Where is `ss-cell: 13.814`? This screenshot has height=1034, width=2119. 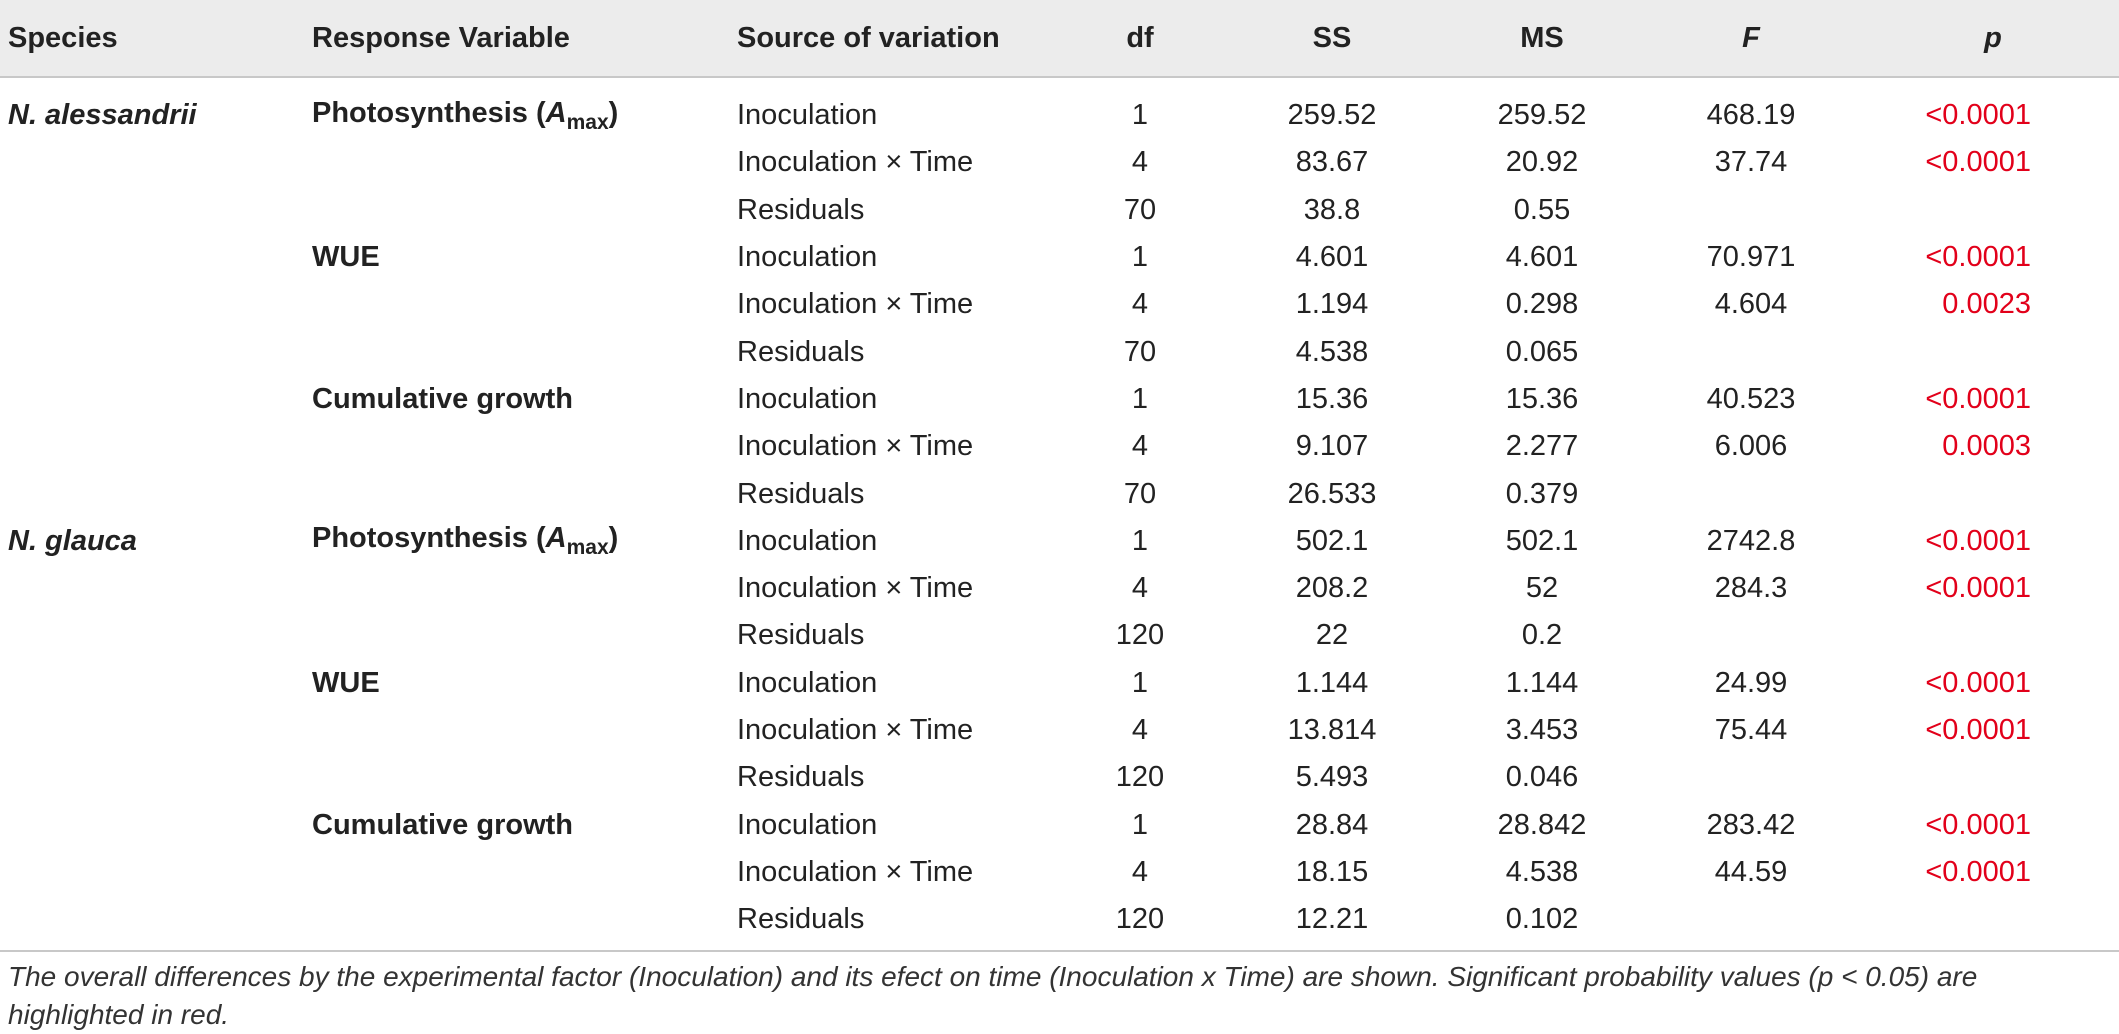 ss-cell: 13.814 is located at coordinates (1332, 730).